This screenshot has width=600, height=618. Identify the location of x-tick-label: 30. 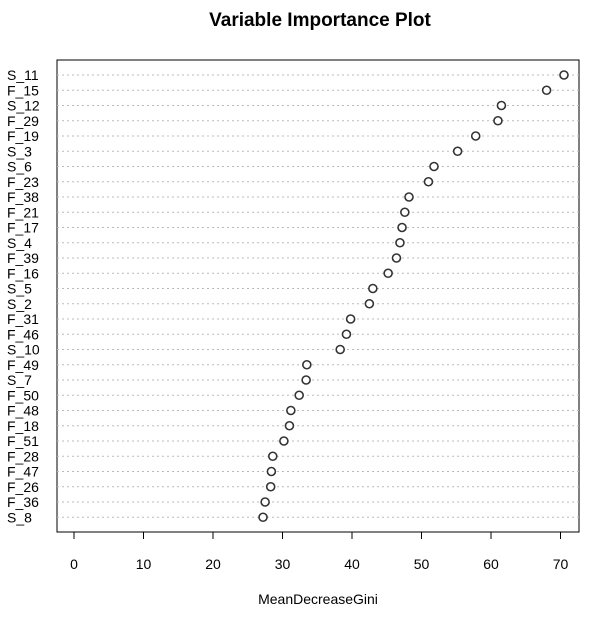
(283, 564).